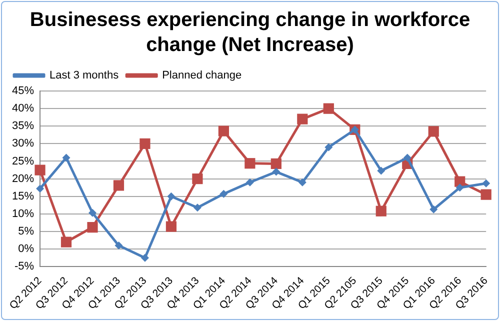 The width and height of the screenshot is (500, 321). Describe the element at coordinates (85, 76) in the screenshot. I see `legend-label: Last 3 months` at that location.